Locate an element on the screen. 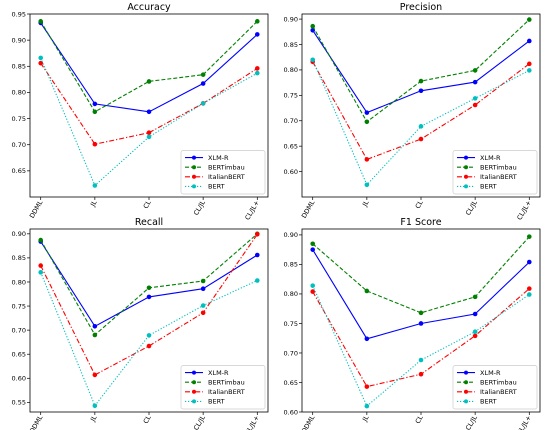  x-tick-label: JL is located at coordinates (93, 419).